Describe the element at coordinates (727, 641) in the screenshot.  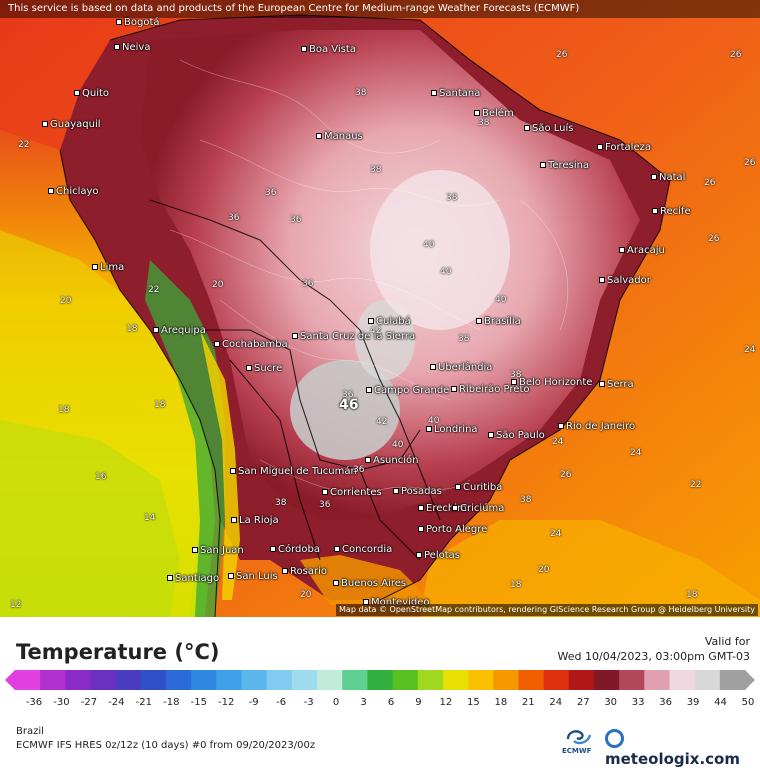
I see `valid-for-label: Valid for` at that location.